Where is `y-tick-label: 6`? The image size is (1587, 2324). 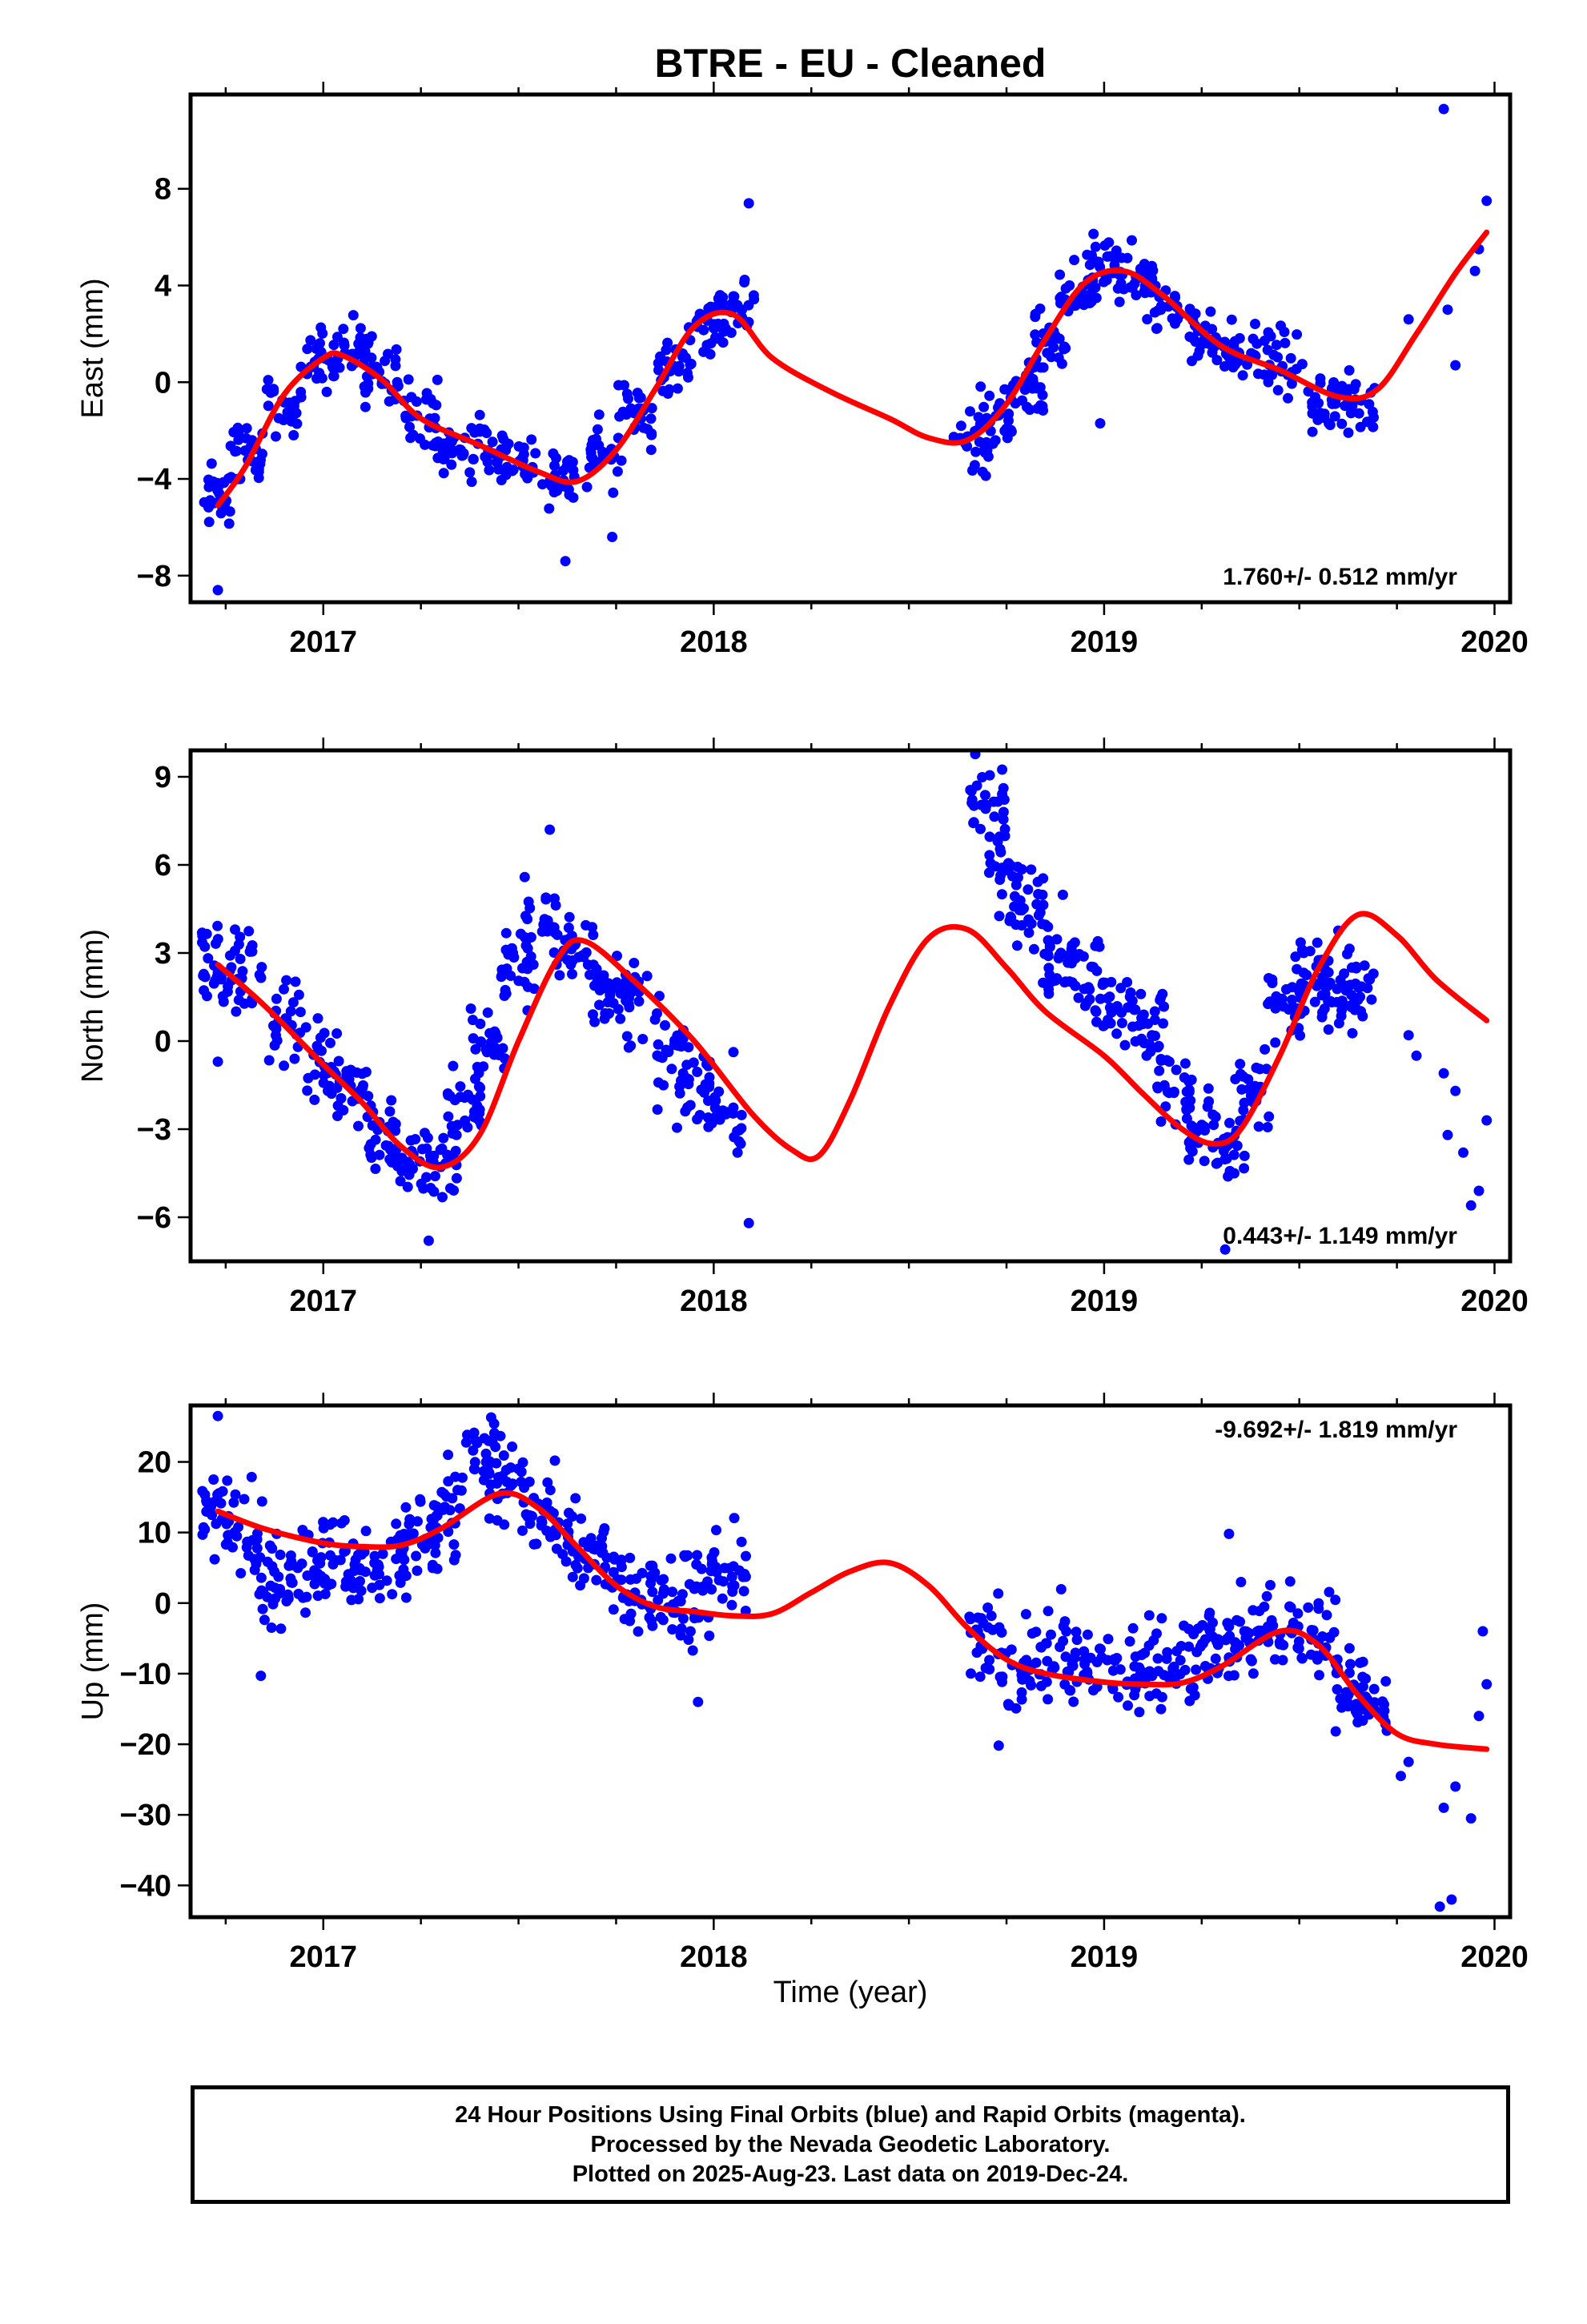
y-tick-label: 6 is located at coordinates (163, 866).